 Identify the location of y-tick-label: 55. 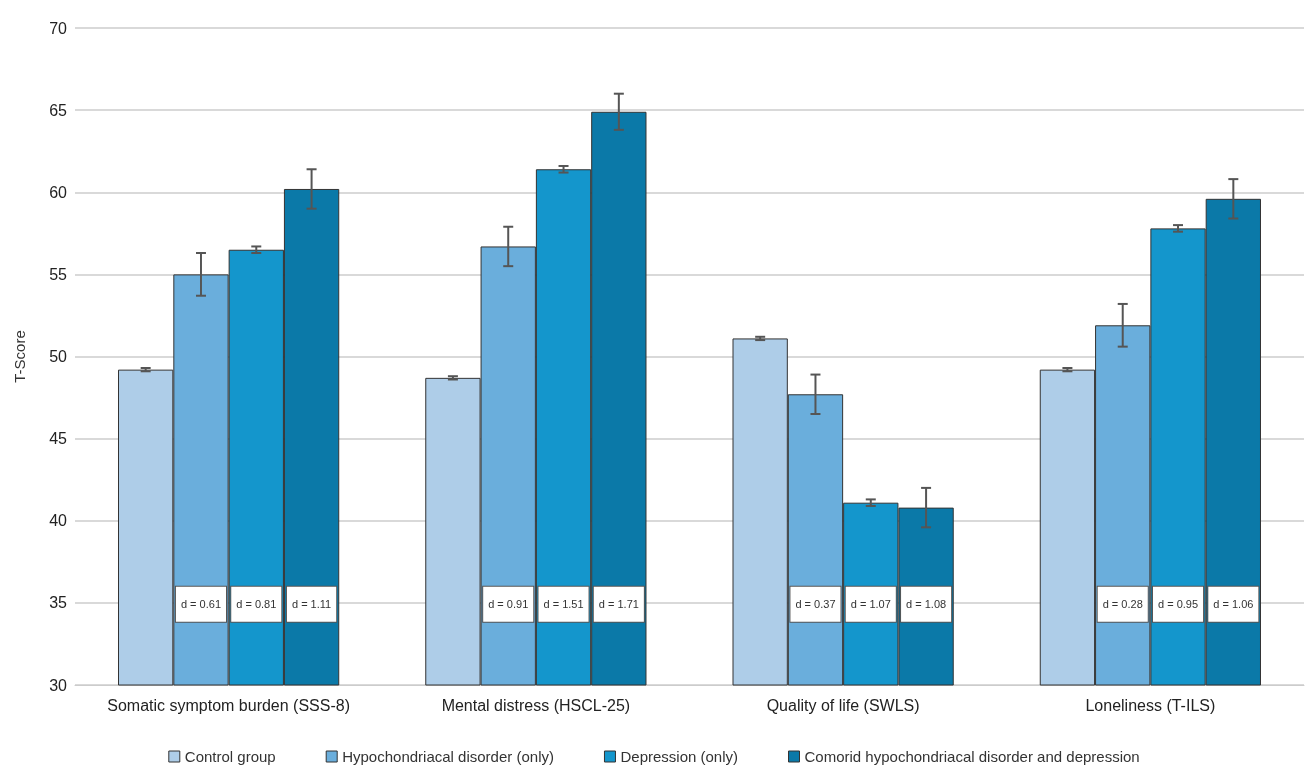
(58, 274).